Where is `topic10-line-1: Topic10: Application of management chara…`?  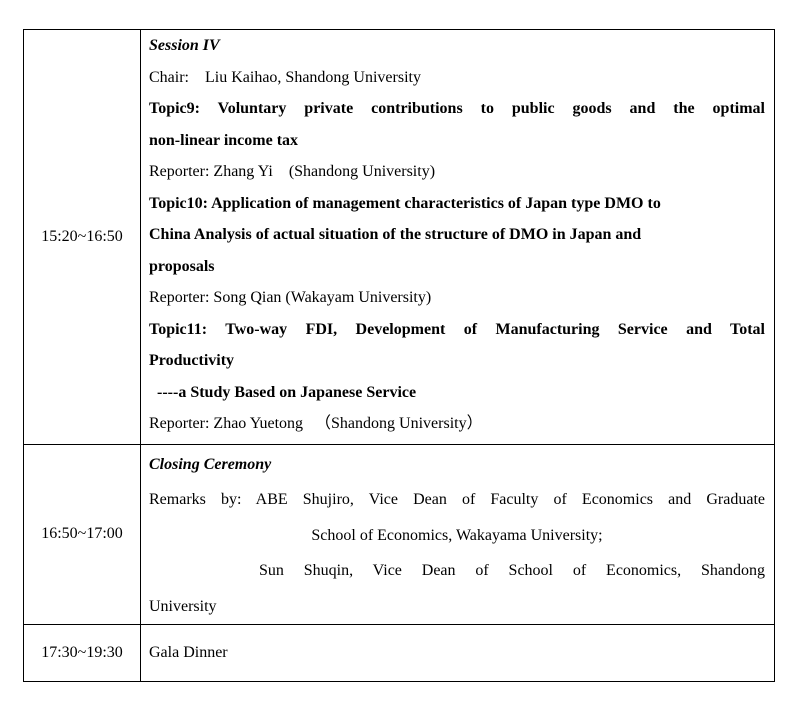
topic10-line-1: Topic10: Application of management chara… is located at coordinates (405, 203).